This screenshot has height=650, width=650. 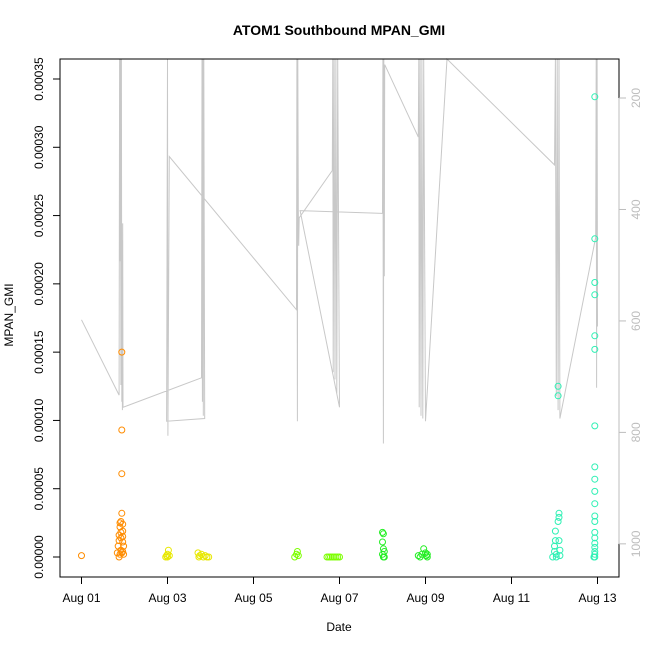 What do you see at coordinates (253, 598) in the screenshot?
I see `x-tick-label: Aug 05` at bounding box center [253, 598].